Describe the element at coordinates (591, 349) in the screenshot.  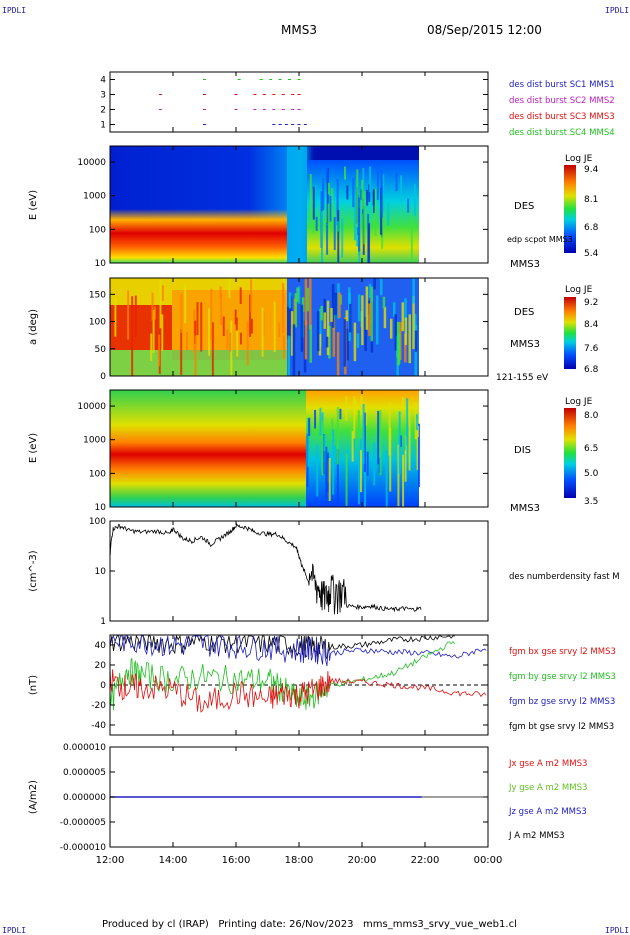
I see `colorbar-tick-label: 7.6` at that location.